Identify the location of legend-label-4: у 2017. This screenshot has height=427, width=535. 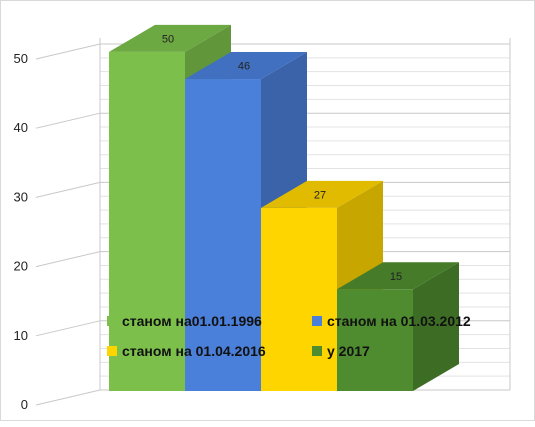
(348, 351).